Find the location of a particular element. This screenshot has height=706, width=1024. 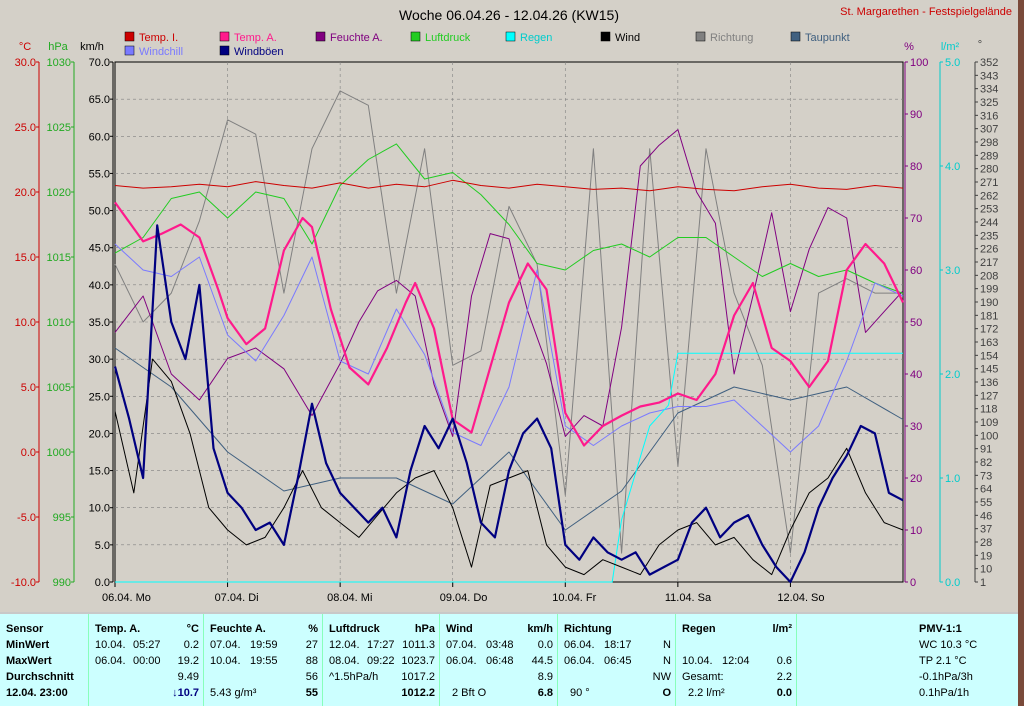

humidity-max-time: 19:55 is located at coordinates (264, 661).